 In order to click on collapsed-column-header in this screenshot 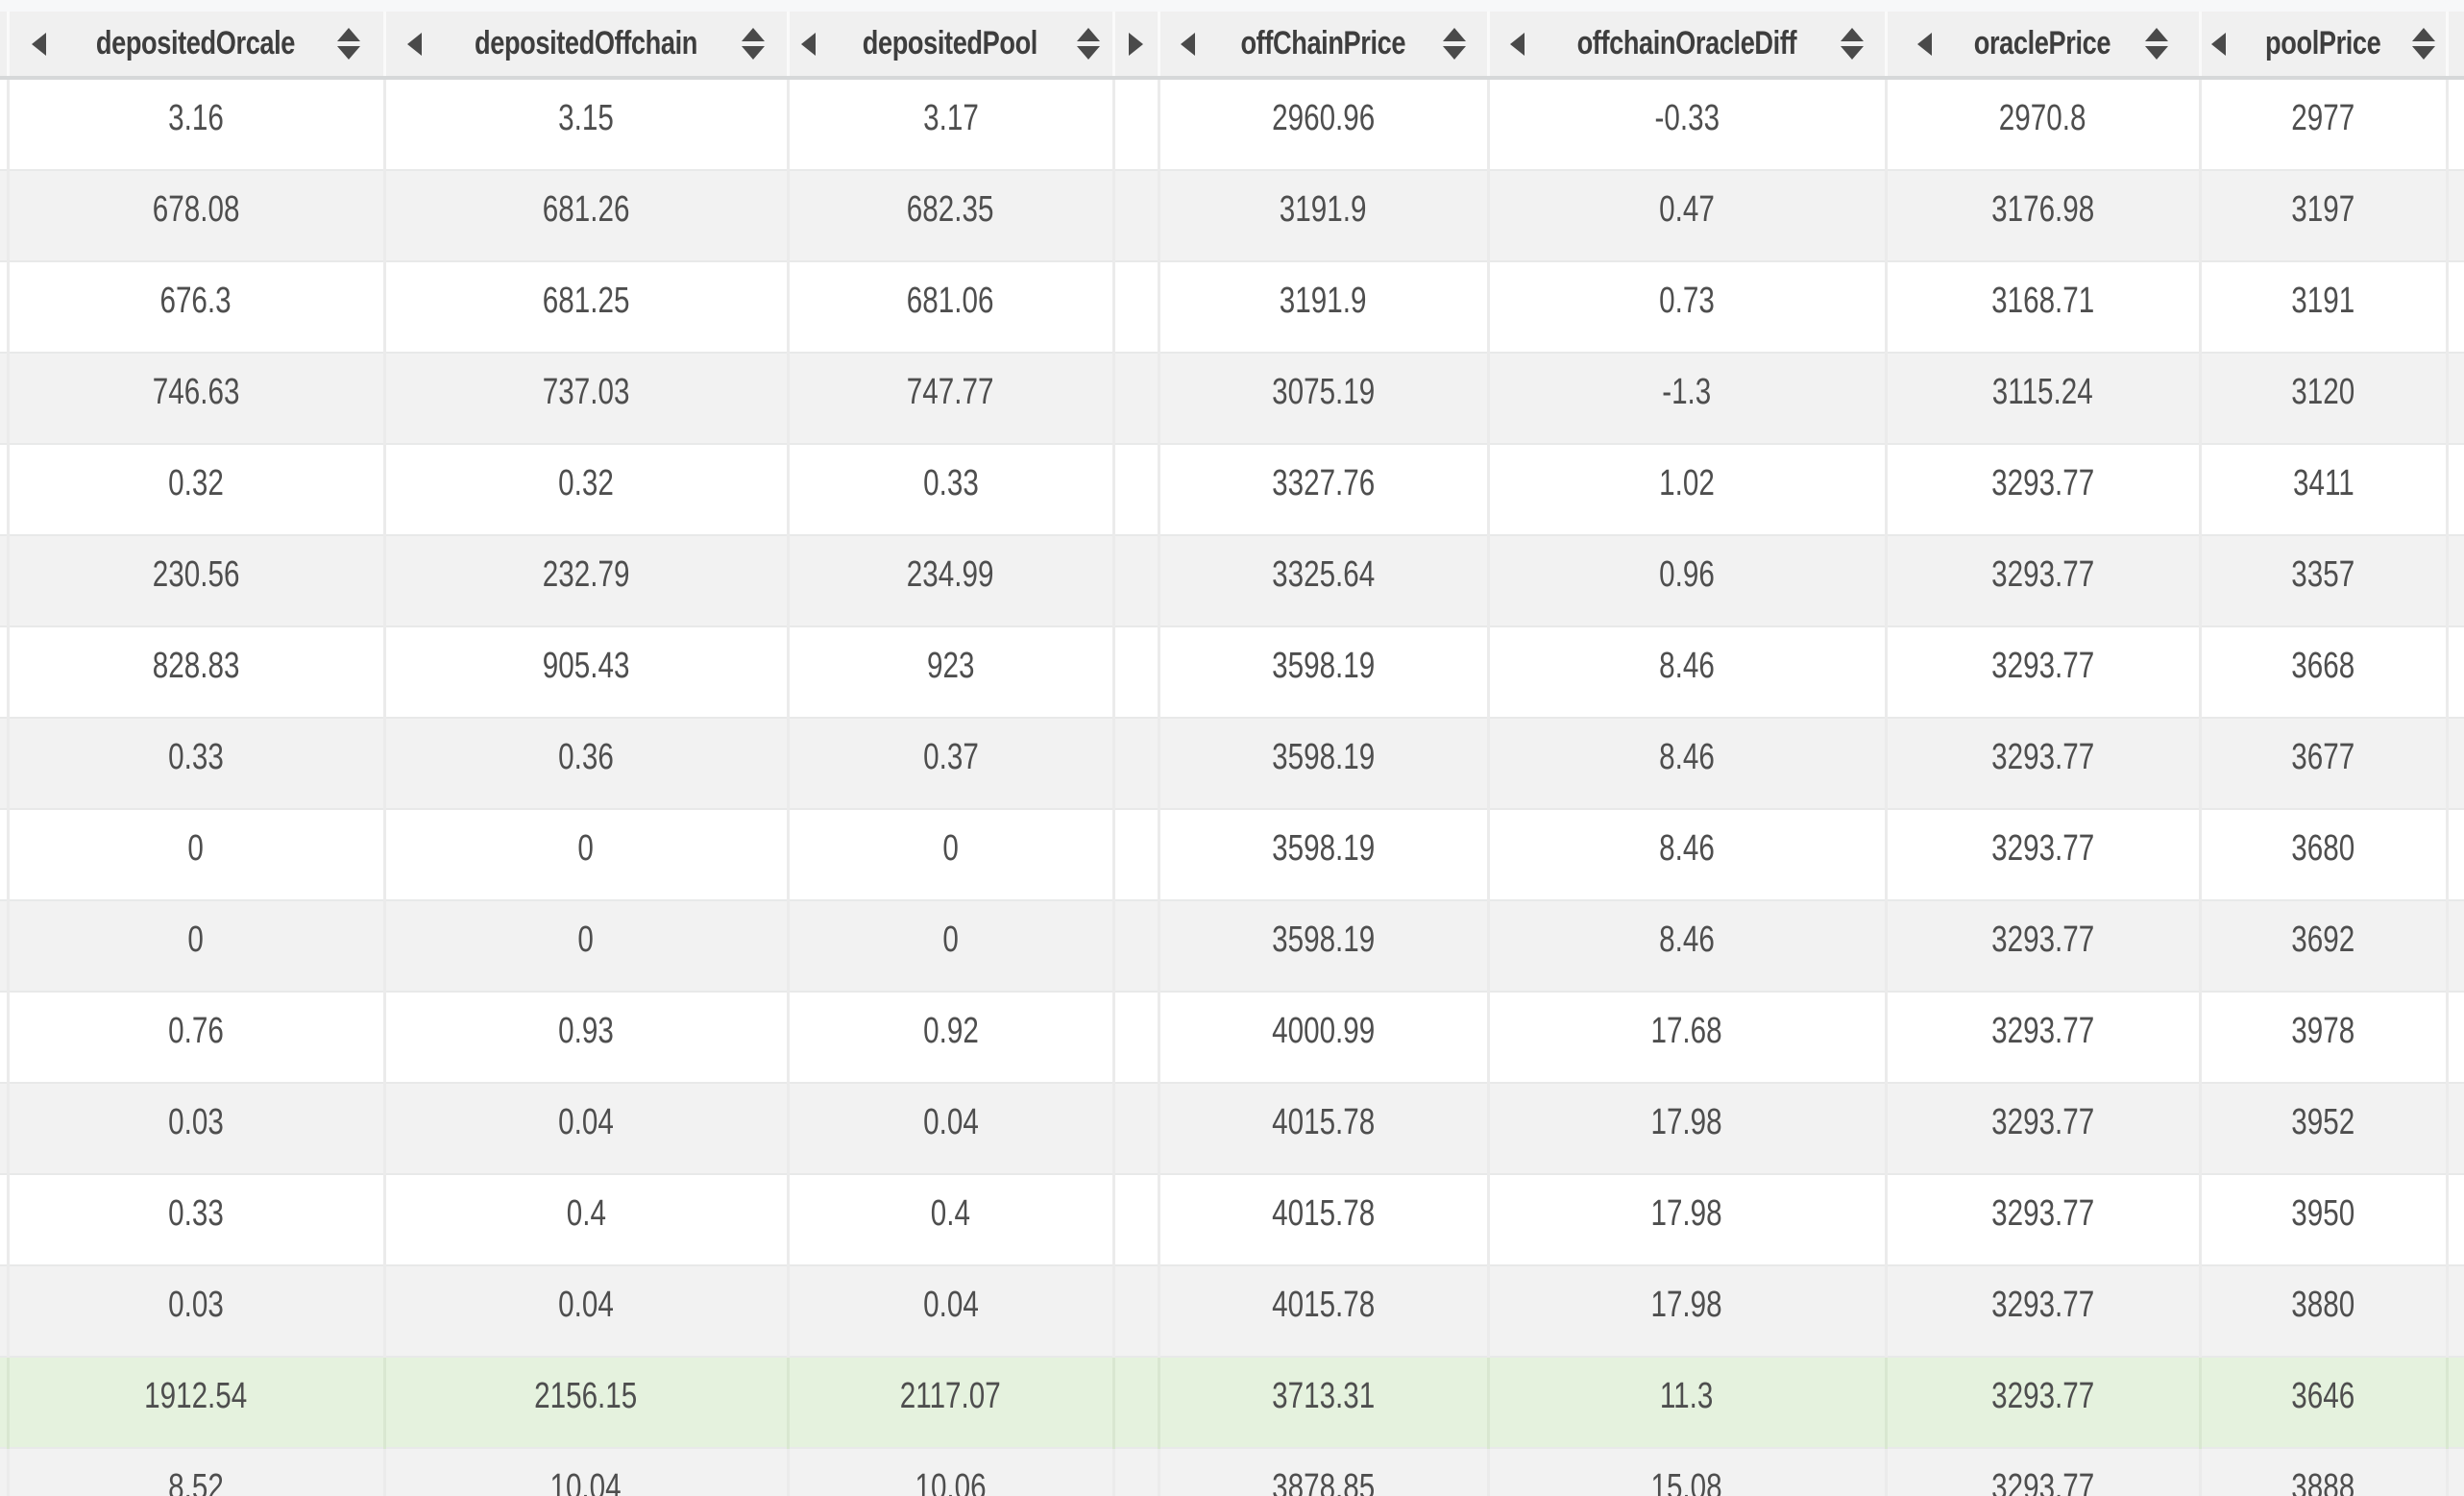, I will do `click(1136, 46)`.